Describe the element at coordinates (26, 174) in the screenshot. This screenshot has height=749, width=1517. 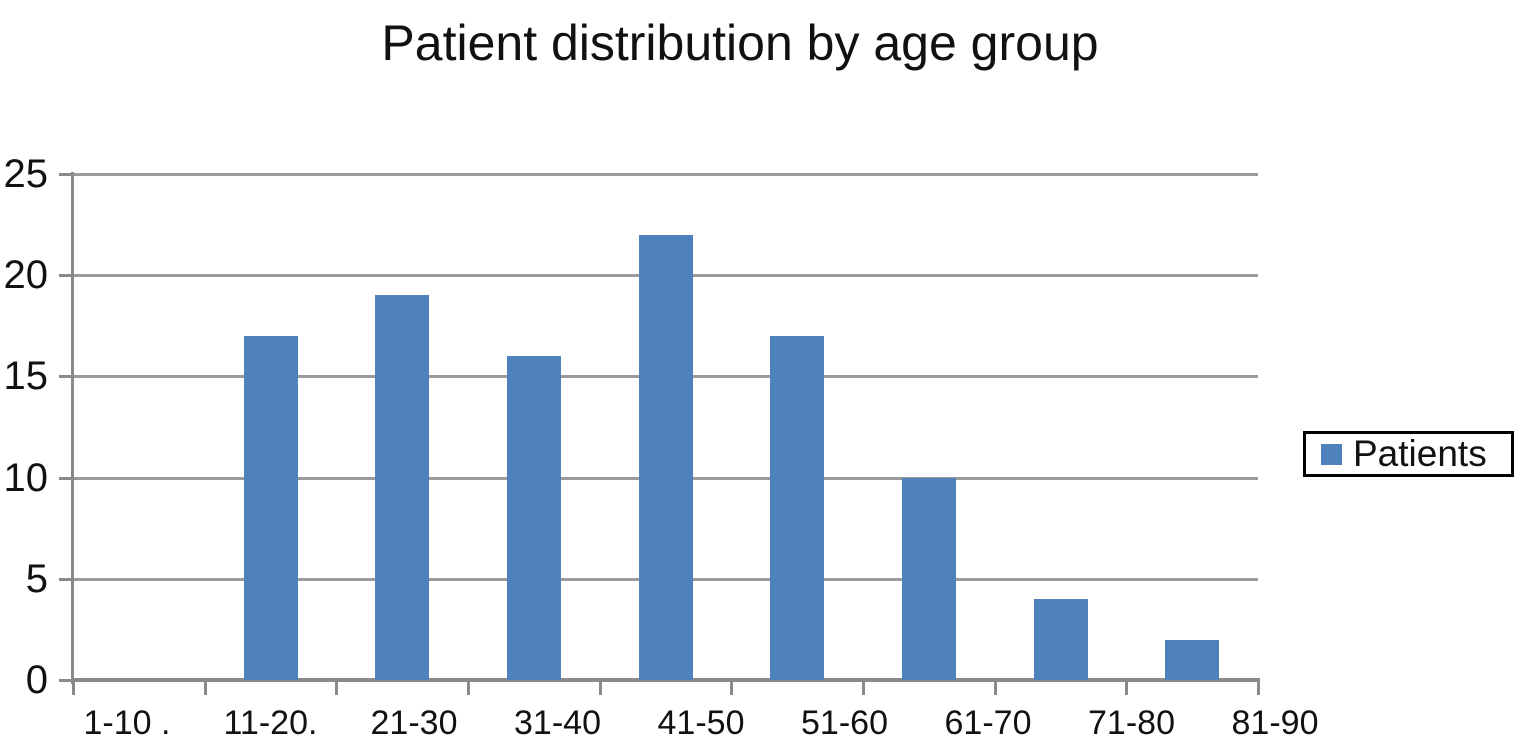
I see `y-axis-label-25: 25` at that location.